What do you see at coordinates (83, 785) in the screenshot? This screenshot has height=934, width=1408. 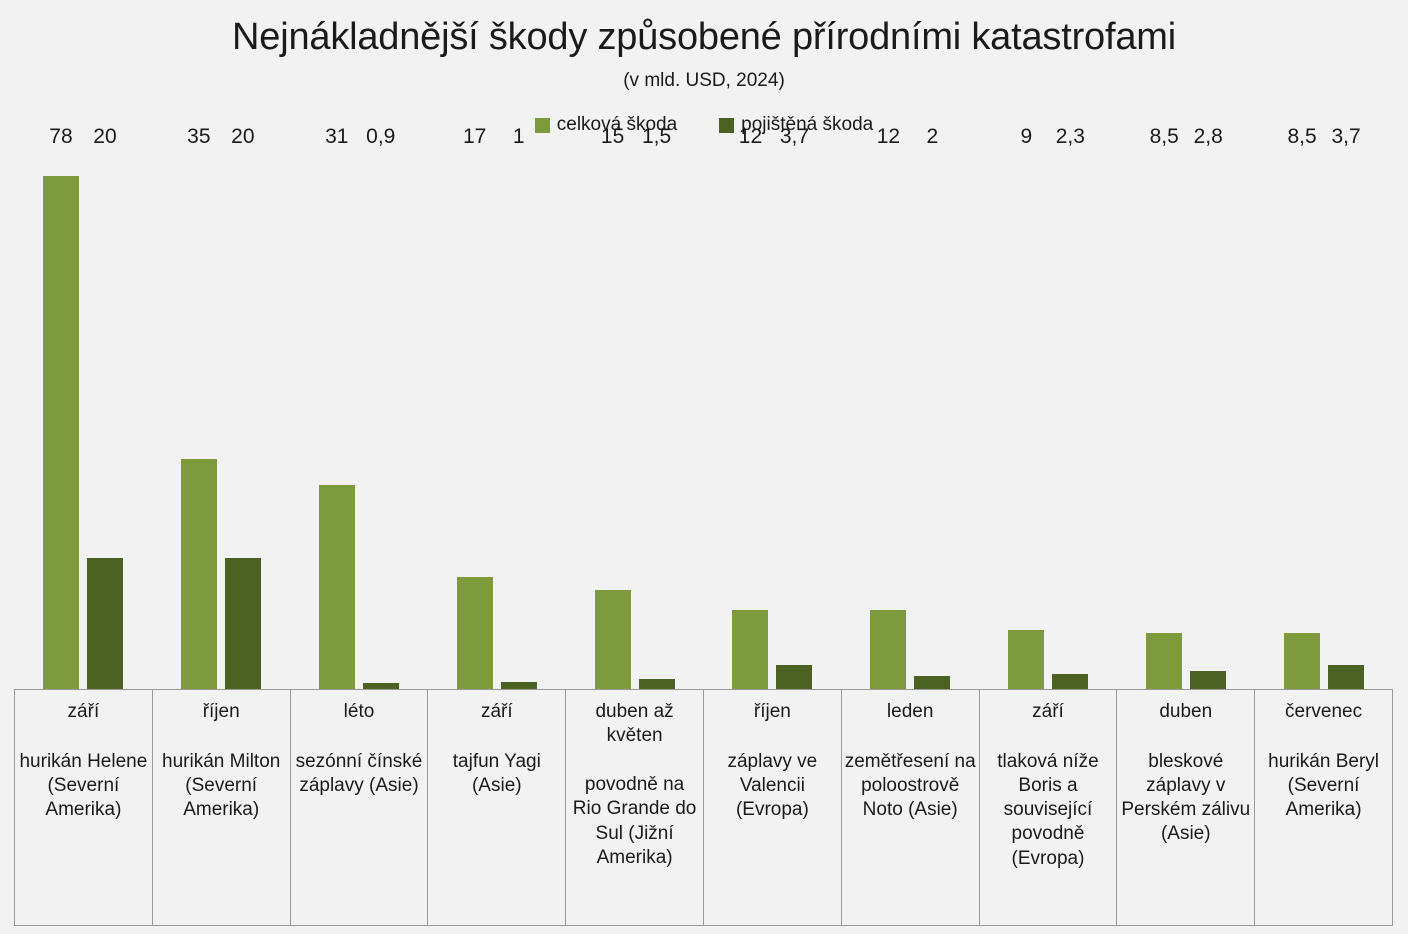 I see `axis-event-label: hurikán Helene (Severní Amerika)` at bounding box center [83, 785].